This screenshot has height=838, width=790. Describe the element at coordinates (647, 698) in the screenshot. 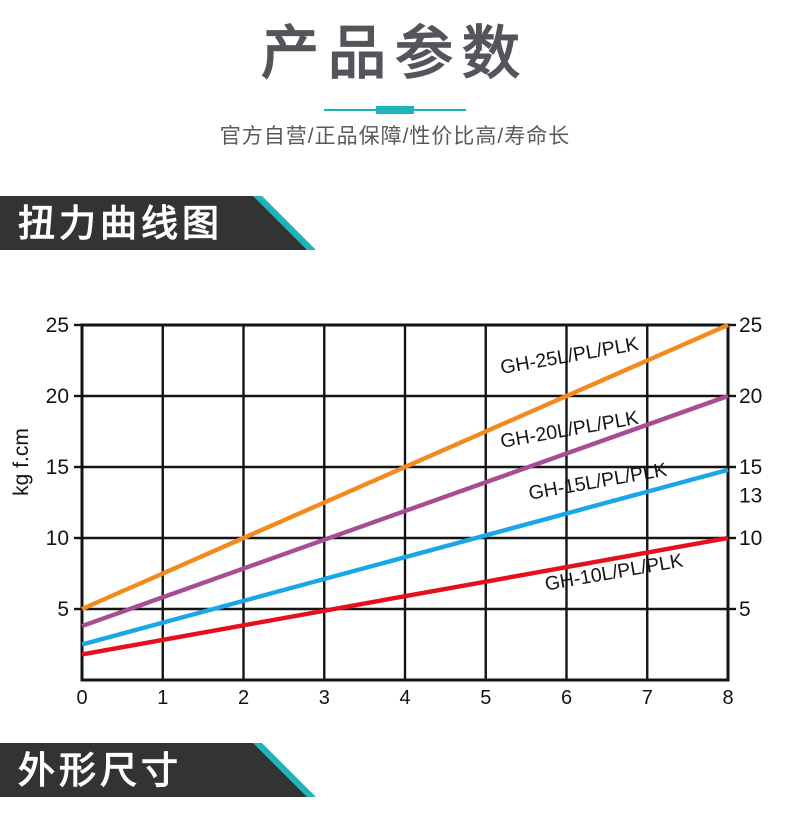

I see `x-axis-label: 7` at that location.